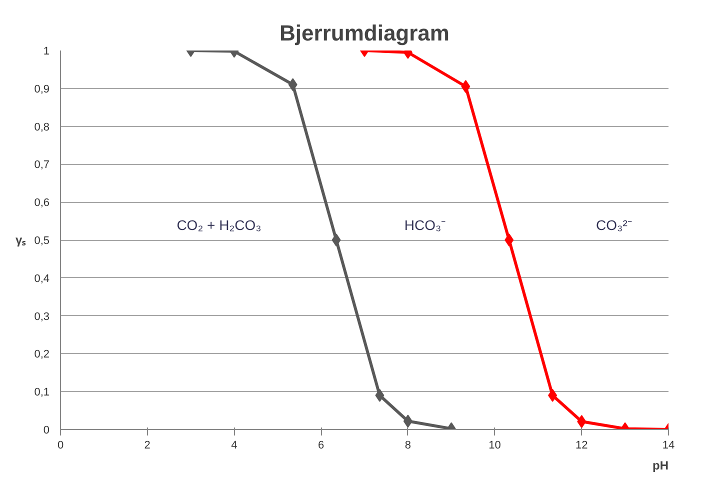  Describe the element at coordinates (425, 224) in the screenshot. I see `annotation: HCO₃⁻` at that location.